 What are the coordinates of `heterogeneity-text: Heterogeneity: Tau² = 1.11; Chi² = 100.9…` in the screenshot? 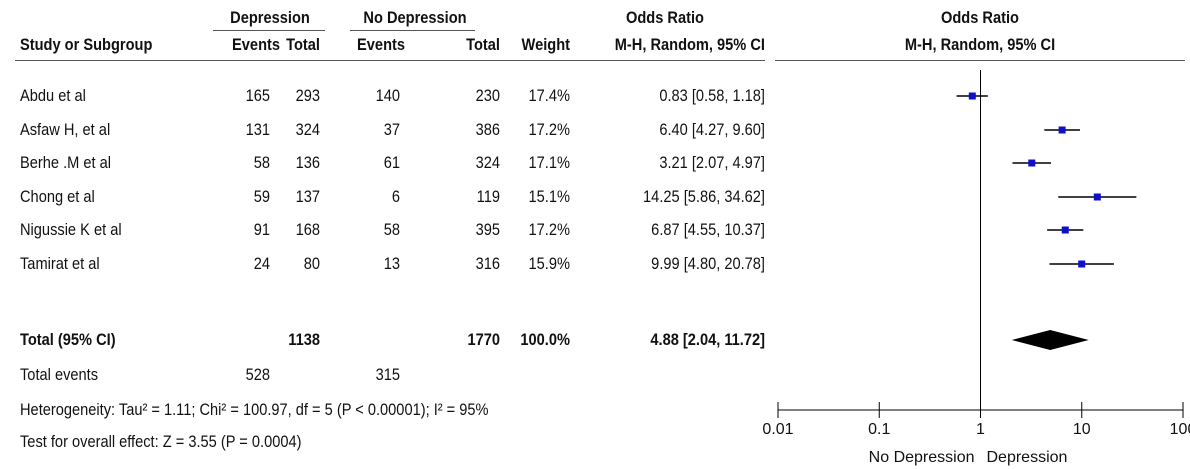 It's located at (254, 409).